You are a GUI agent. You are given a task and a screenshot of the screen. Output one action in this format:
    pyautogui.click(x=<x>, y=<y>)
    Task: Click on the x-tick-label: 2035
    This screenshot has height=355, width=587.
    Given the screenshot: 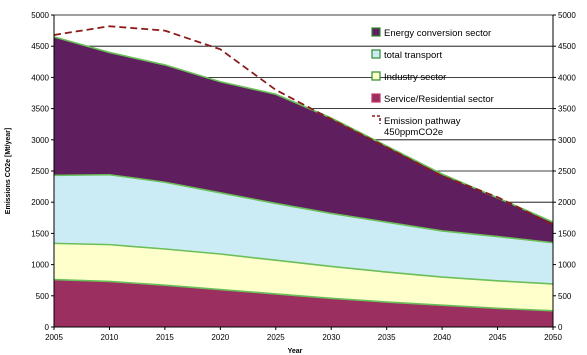 What is the action you would take?
    pyautogui.click(x=387, y=337)
    